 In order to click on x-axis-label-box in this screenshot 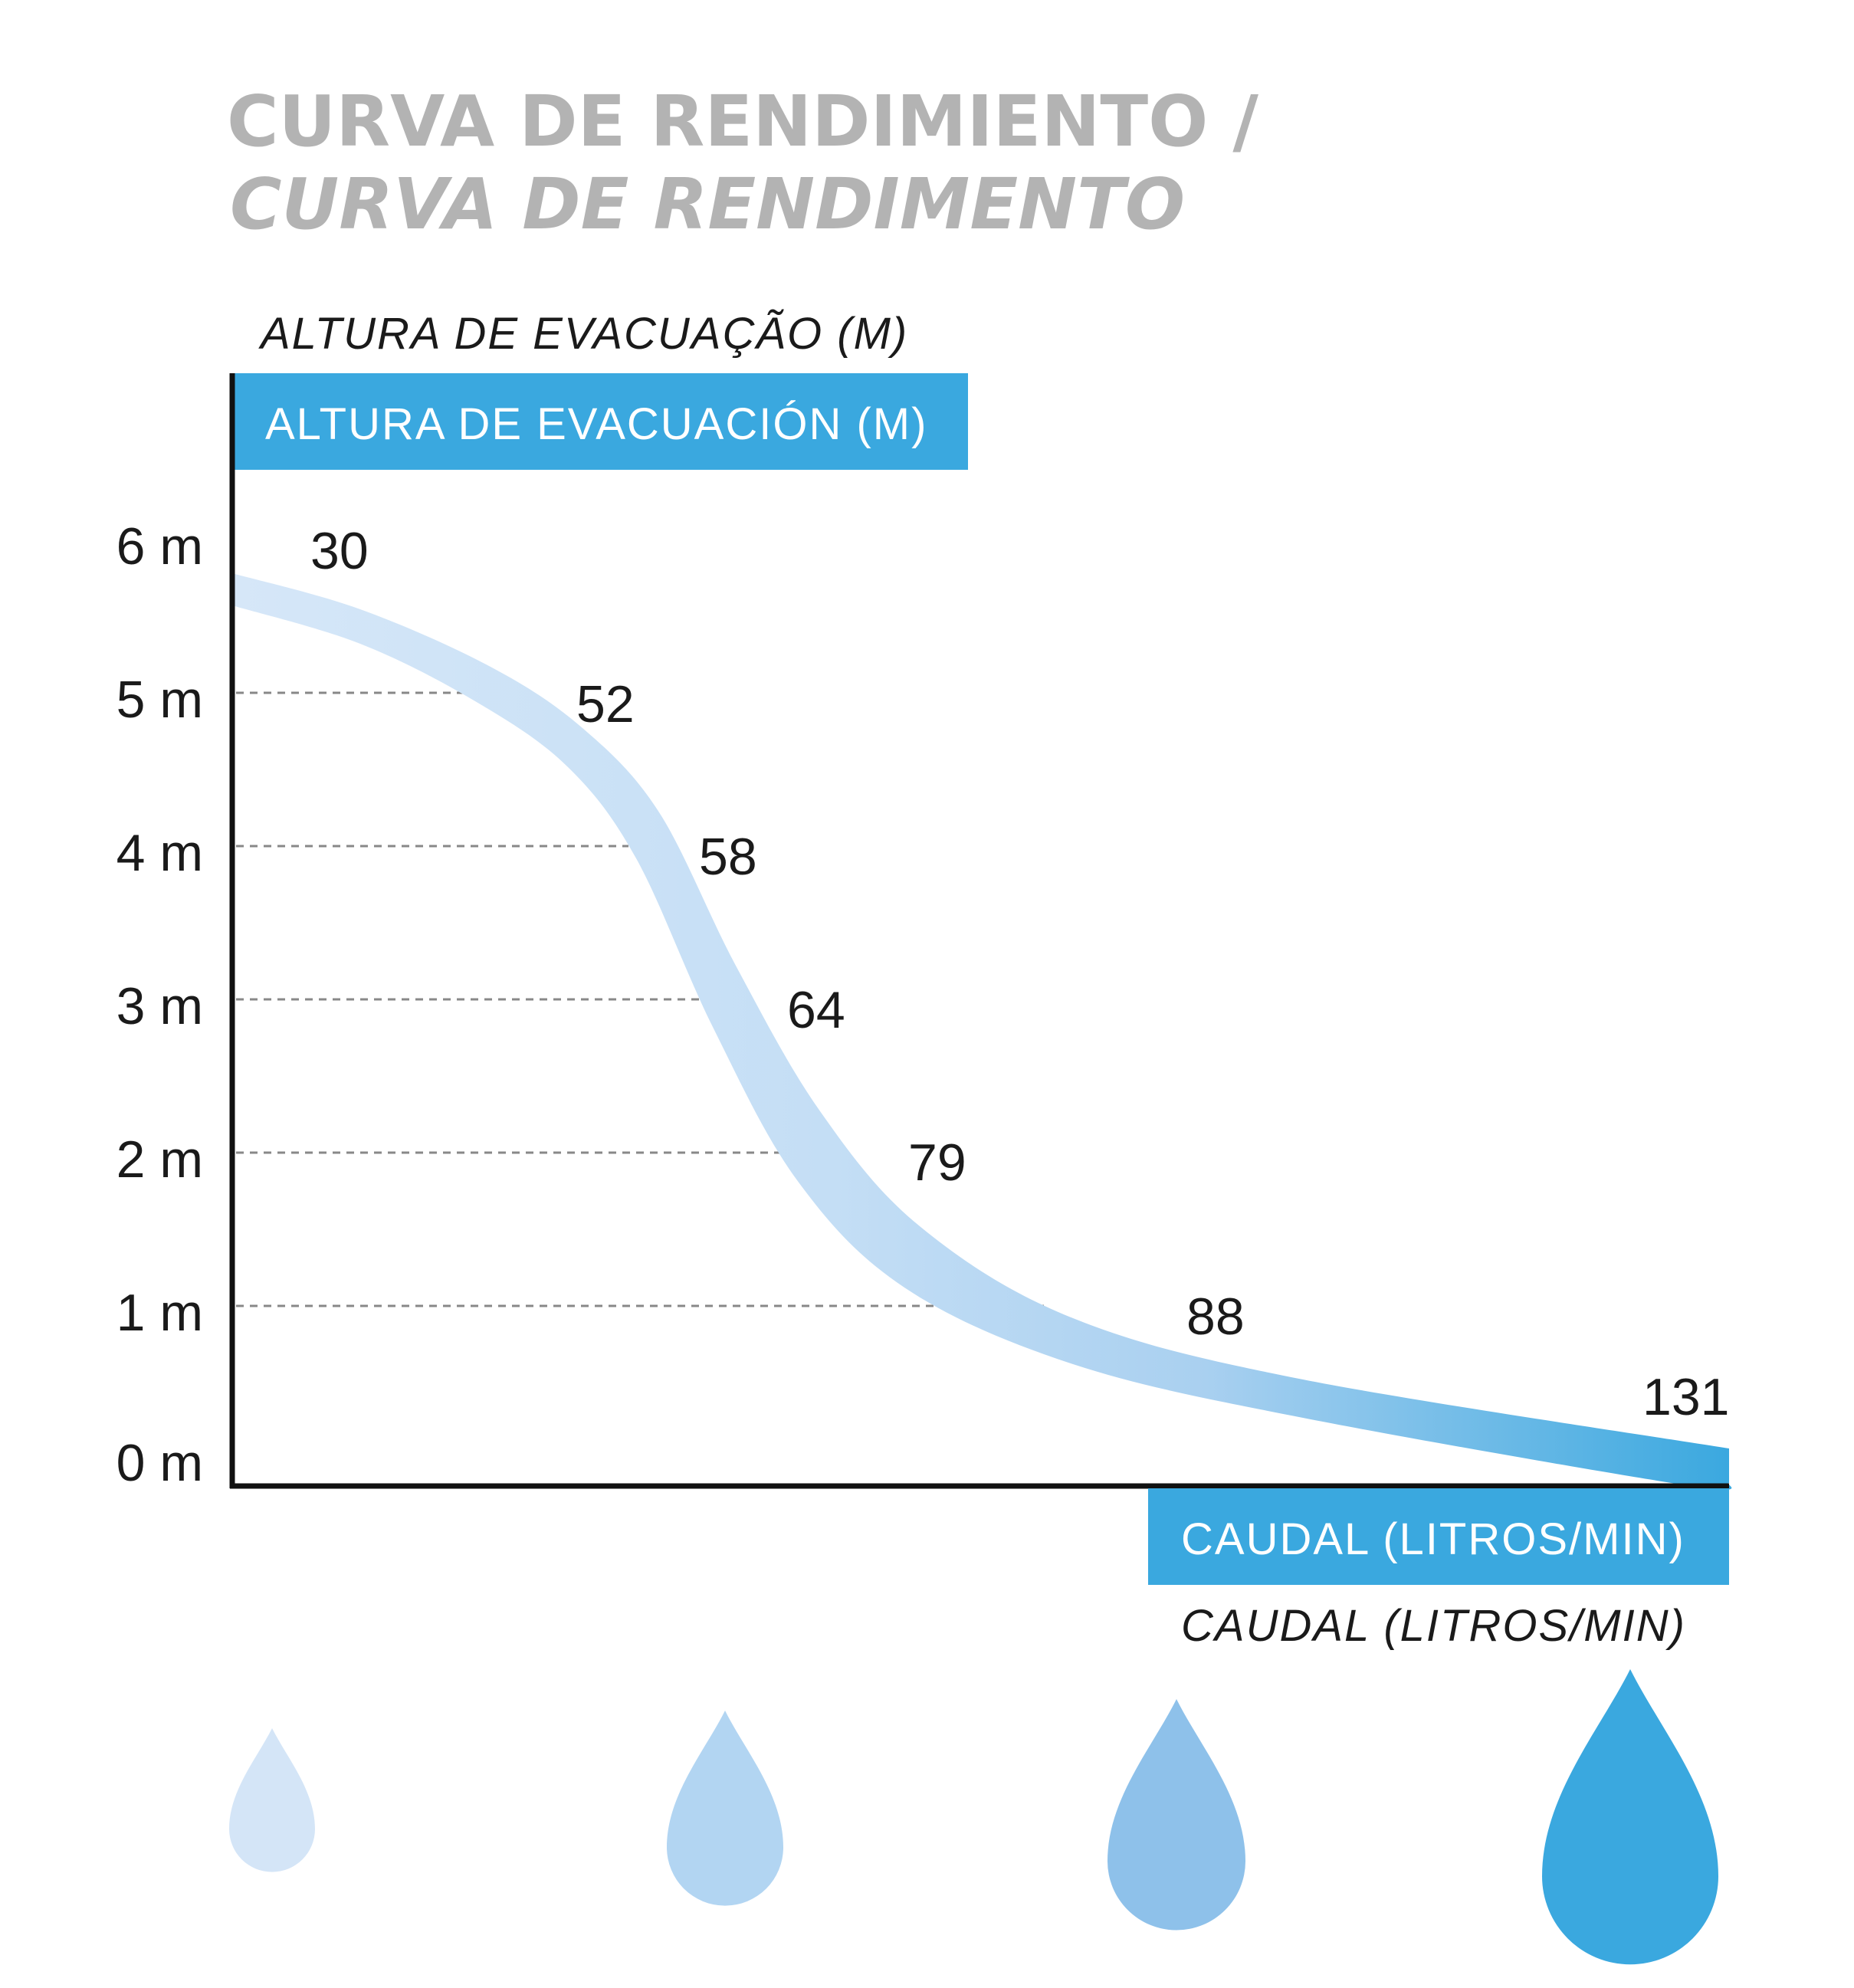, I will do `click(1438, 1536)`.